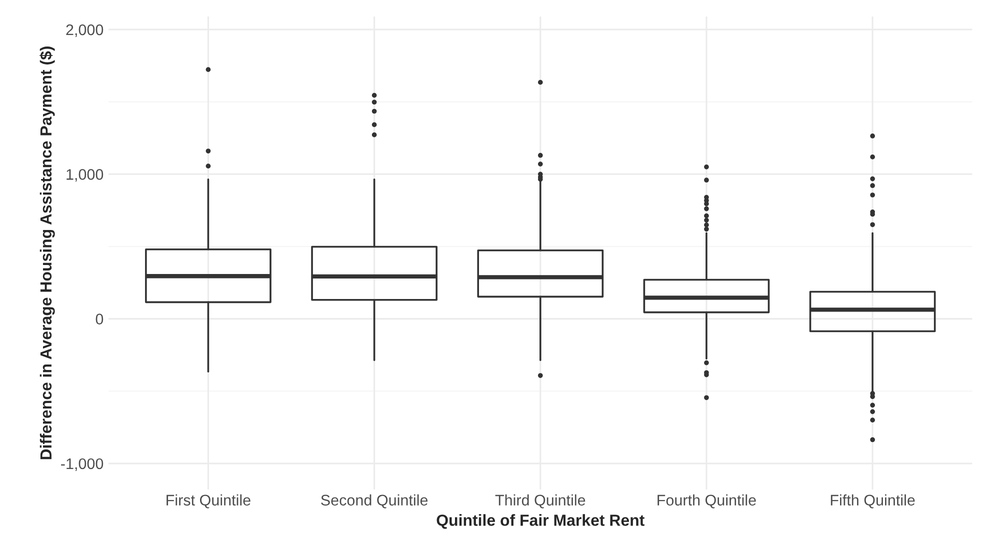 The height and width of the screenshot is (550, 987). Describe the element at coordinates (85, 175) in the screenshot. I see `y-tick-label: 1,000` at that location.